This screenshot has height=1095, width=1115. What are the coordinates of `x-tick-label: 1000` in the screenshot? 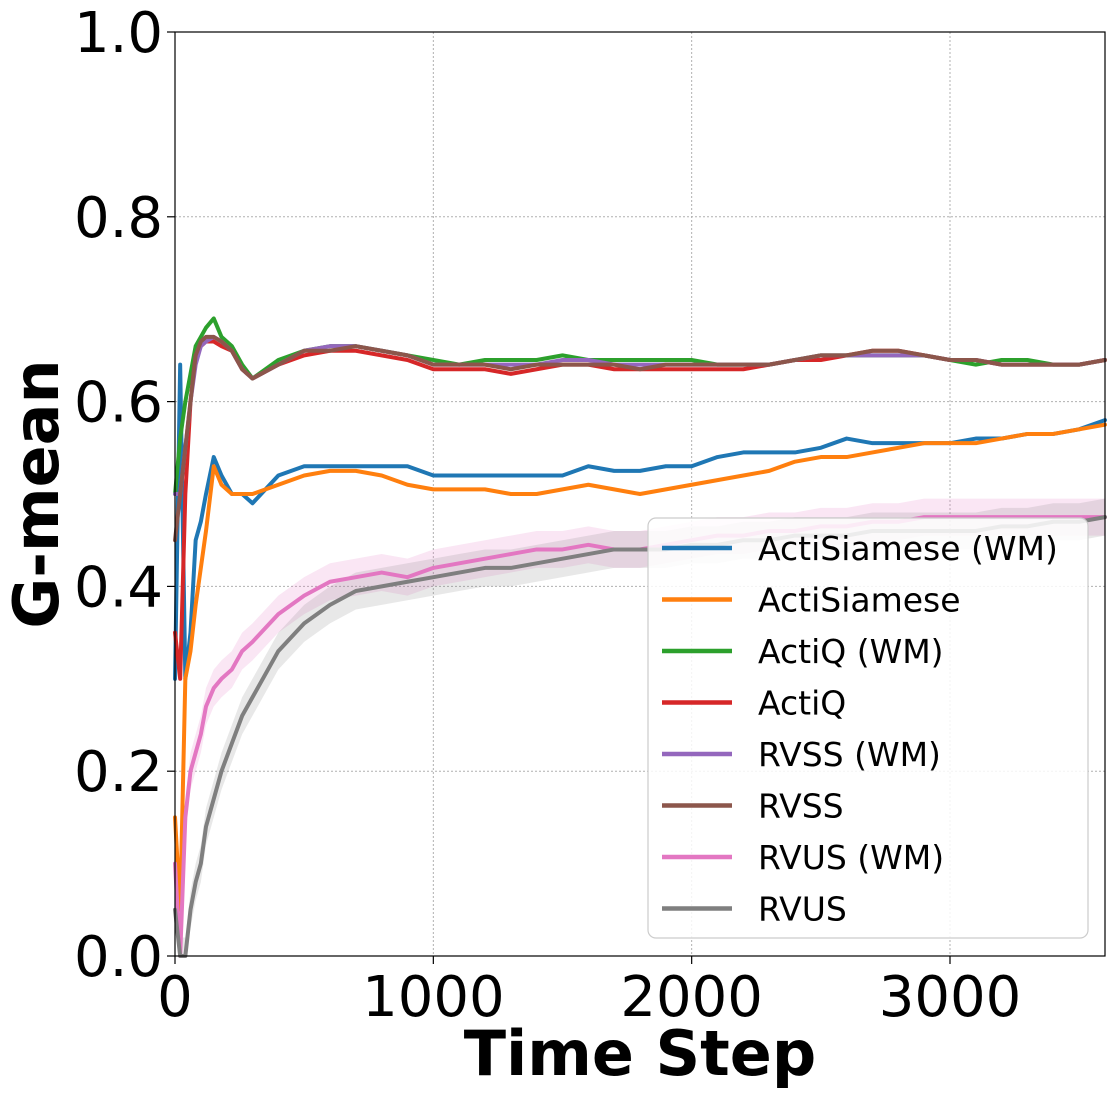 It's located at (433, 997).